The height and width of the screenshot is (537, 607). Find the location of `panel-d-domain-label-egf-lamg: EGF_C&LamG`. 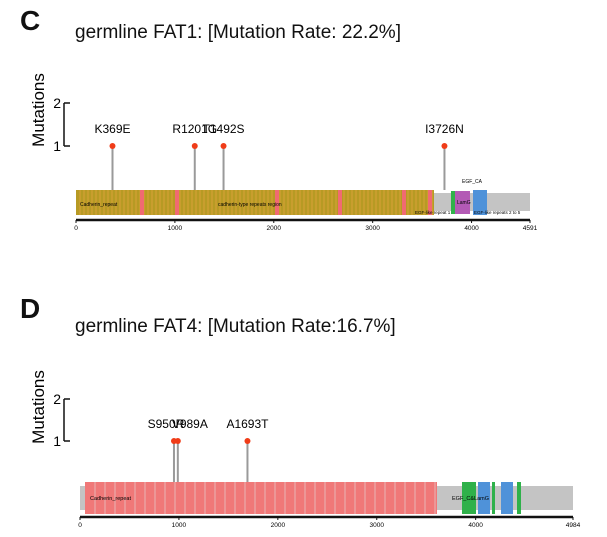

panel-d-domain-label-egf-lamg: EGF_C&LamG is located at coordinates (470, 499).